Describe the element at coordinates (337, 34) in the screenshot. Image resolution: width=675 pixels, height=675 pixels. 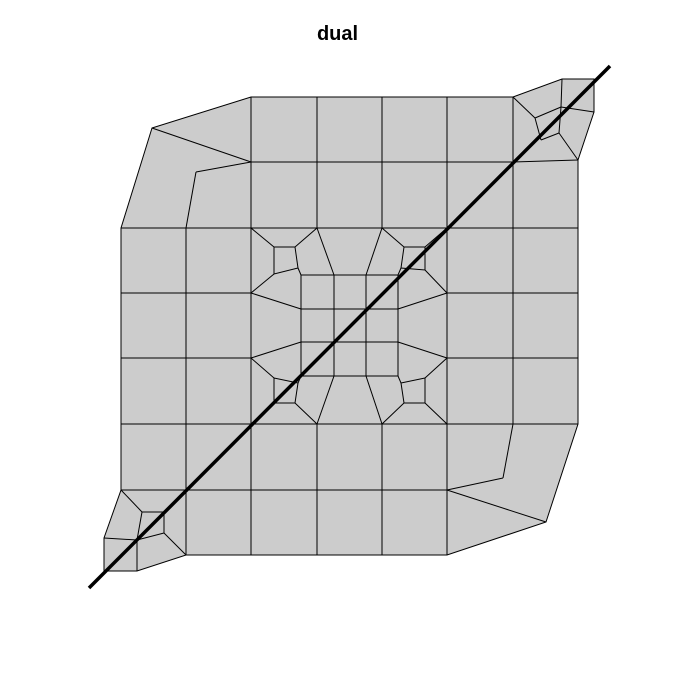
I see `plot-title: dual` at that location.